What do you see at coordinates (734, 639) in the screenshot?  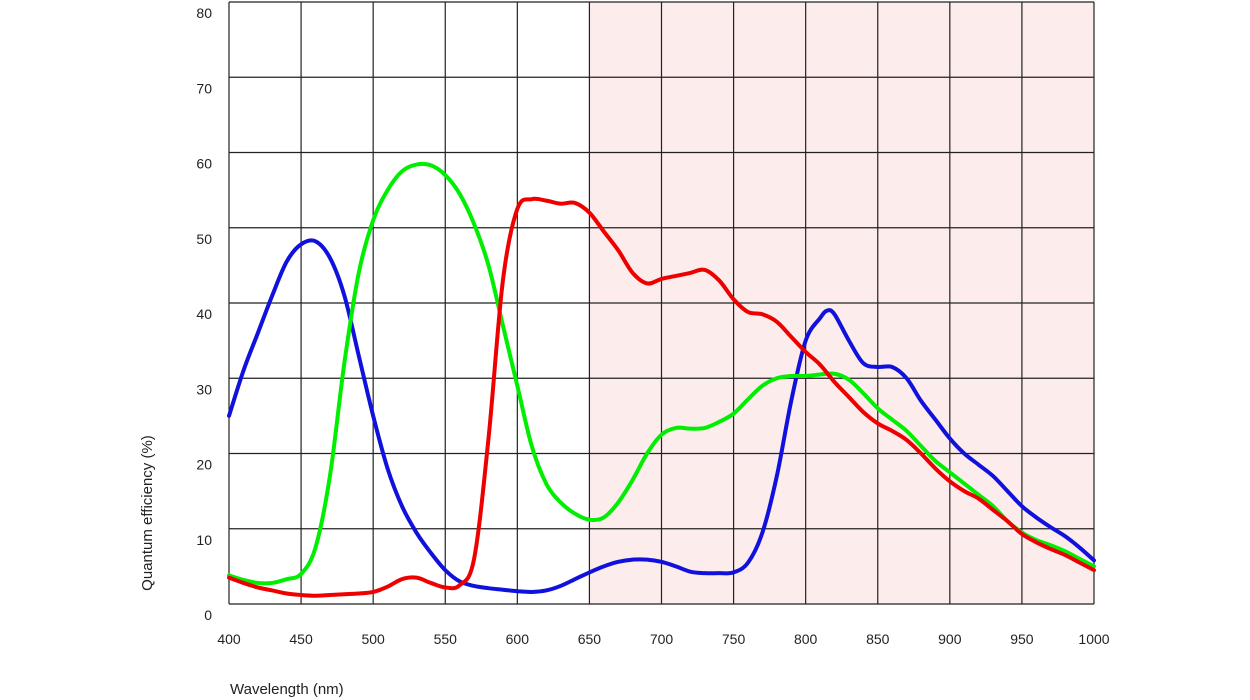 I see `x-tick-label: 750` at bounding box center [734, 639].